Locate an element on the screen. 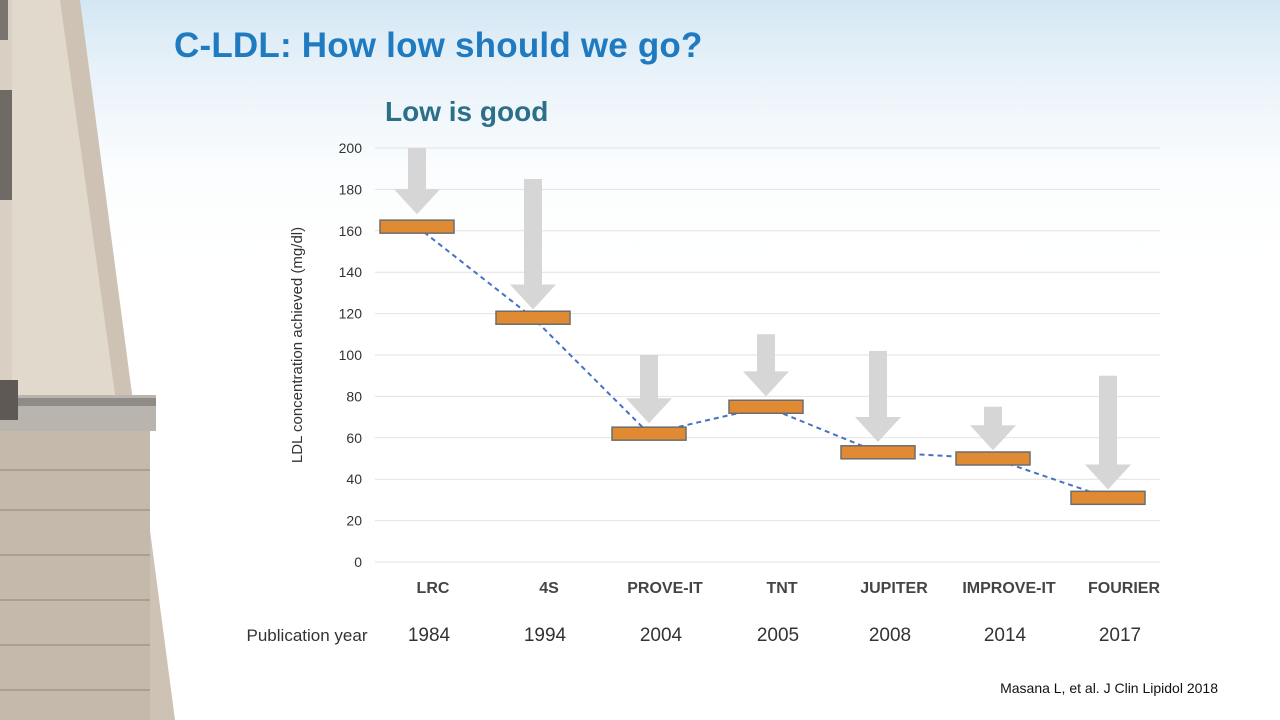 The image size is (1280, 720). publication-year: 2008 is located at coordinates (890, 635).